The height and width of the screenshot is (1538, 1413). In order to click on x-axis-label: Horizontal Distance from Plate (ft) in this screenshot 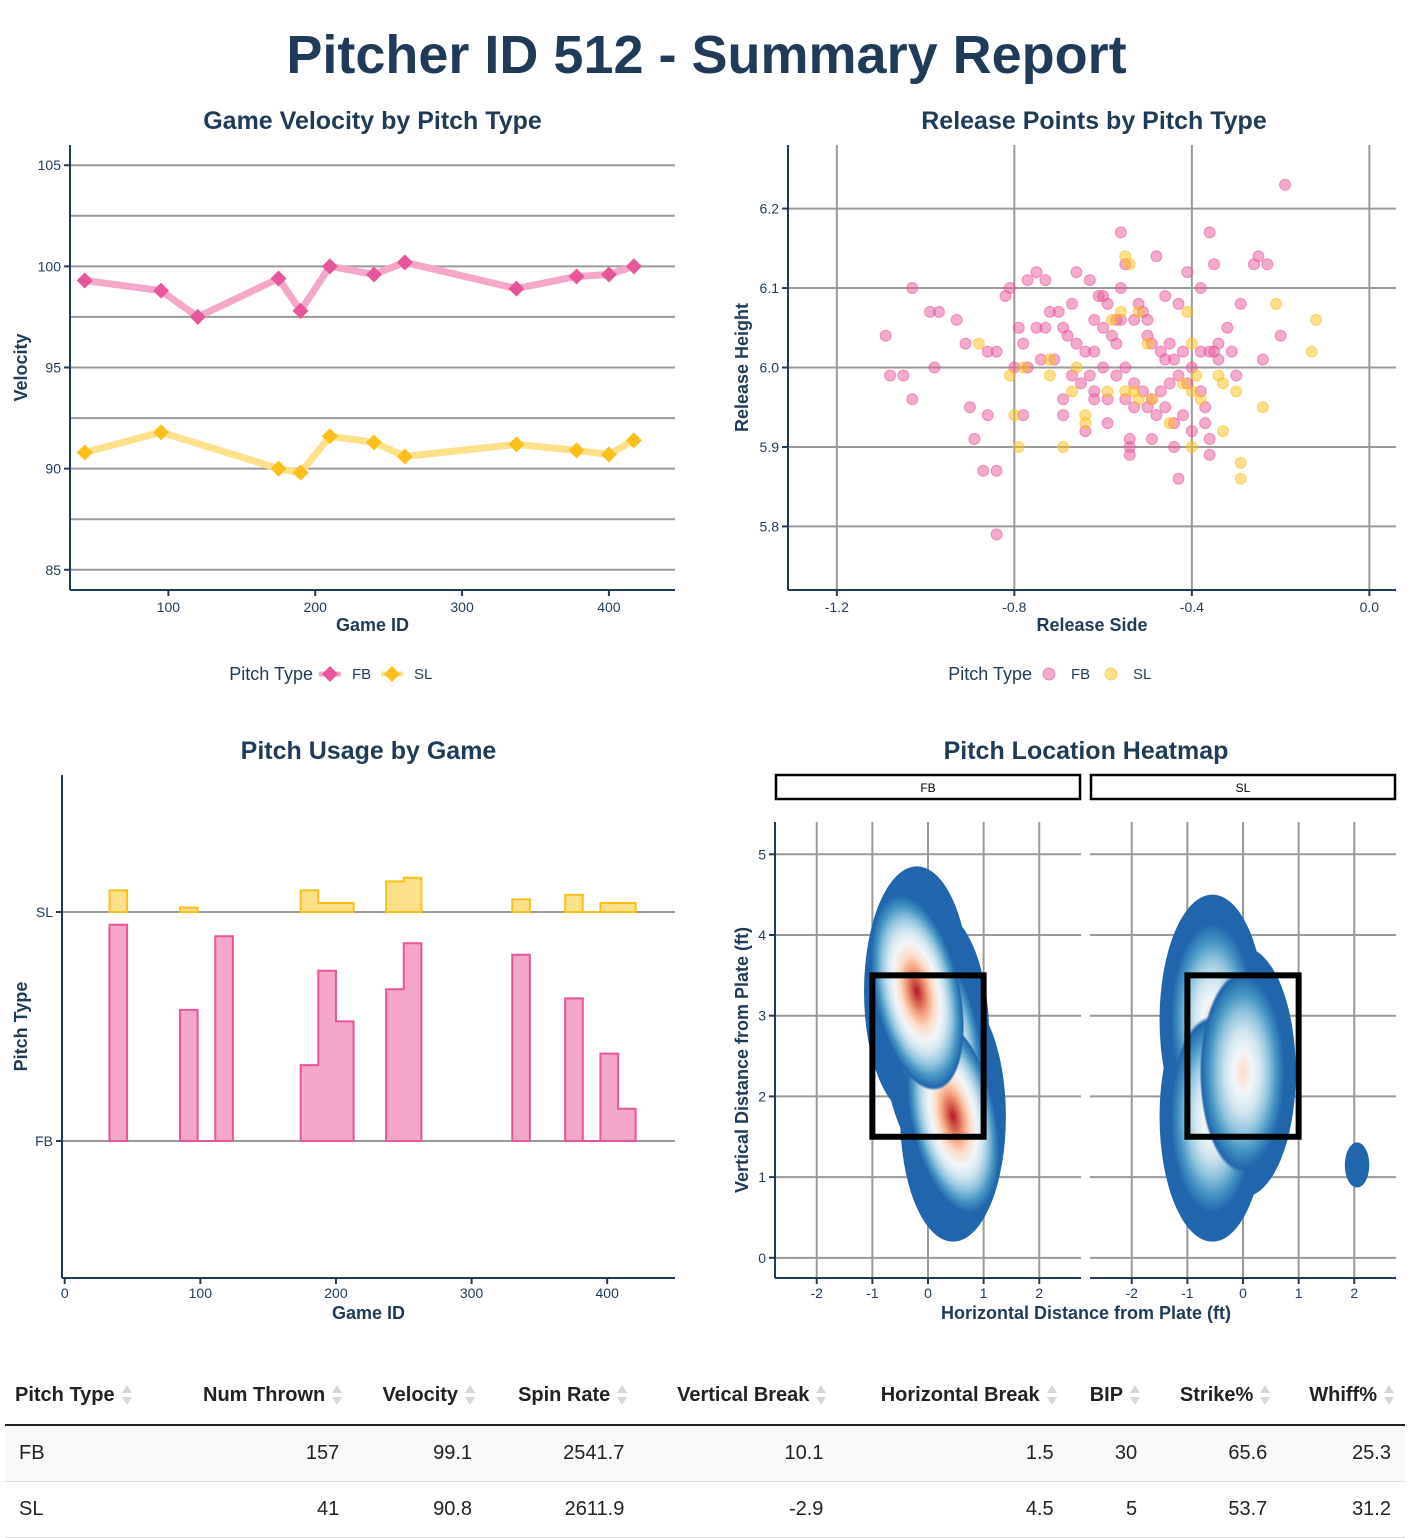, I will do `click(1086, 1313)`.